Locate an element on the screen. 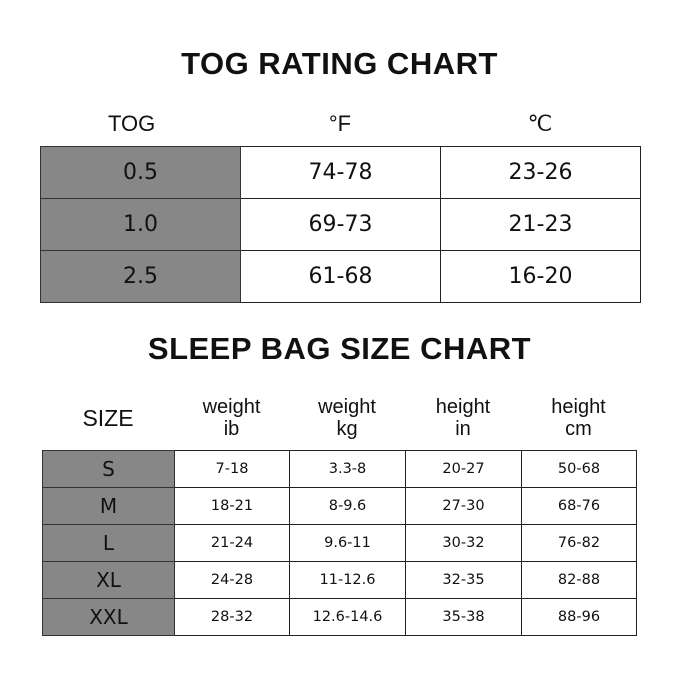  tog-value: 2.5 is located at coordinates (140, 276).